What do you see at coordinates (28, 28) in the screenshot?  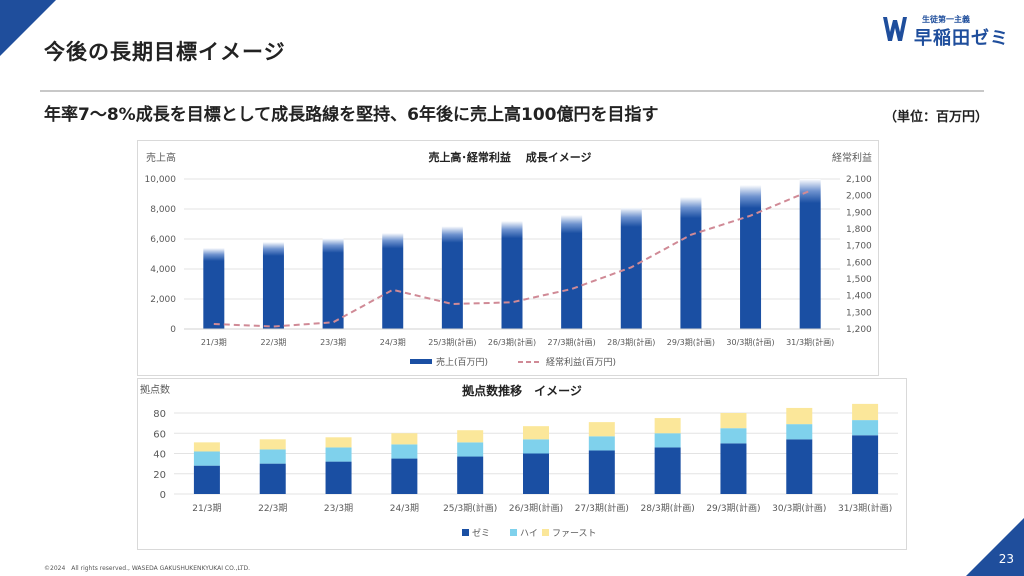 I see `corner-decoration-top-left` at bounding box center [28, 28].